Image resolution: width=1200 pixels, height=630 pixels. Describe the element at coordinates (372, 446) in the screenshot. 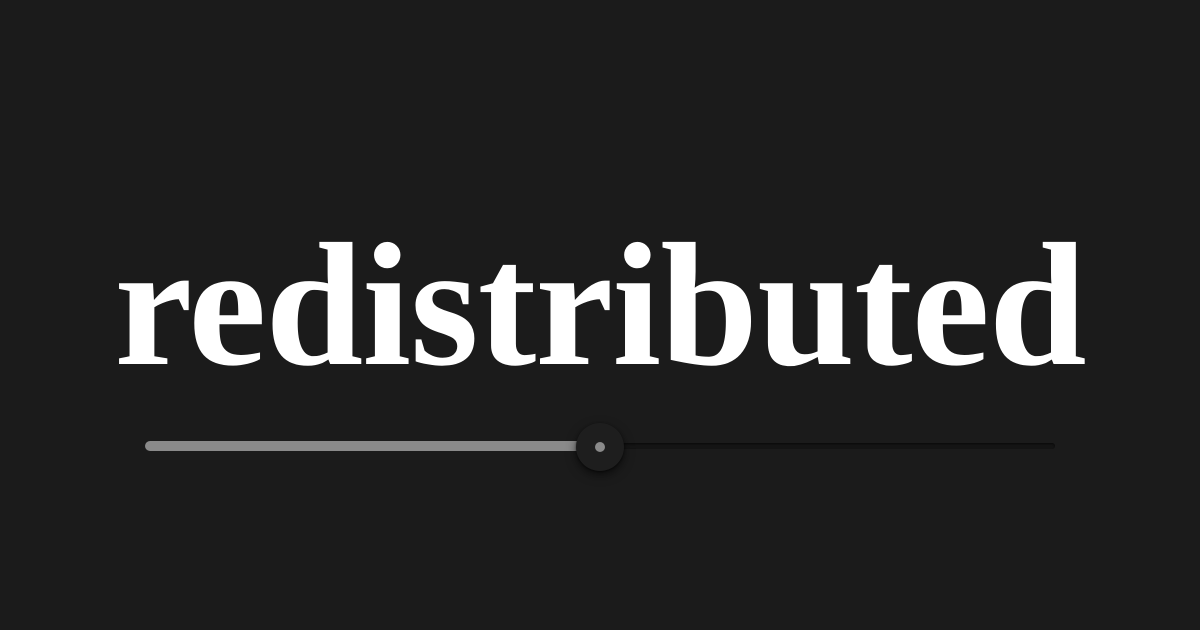

I see `slider-fill` at that location.